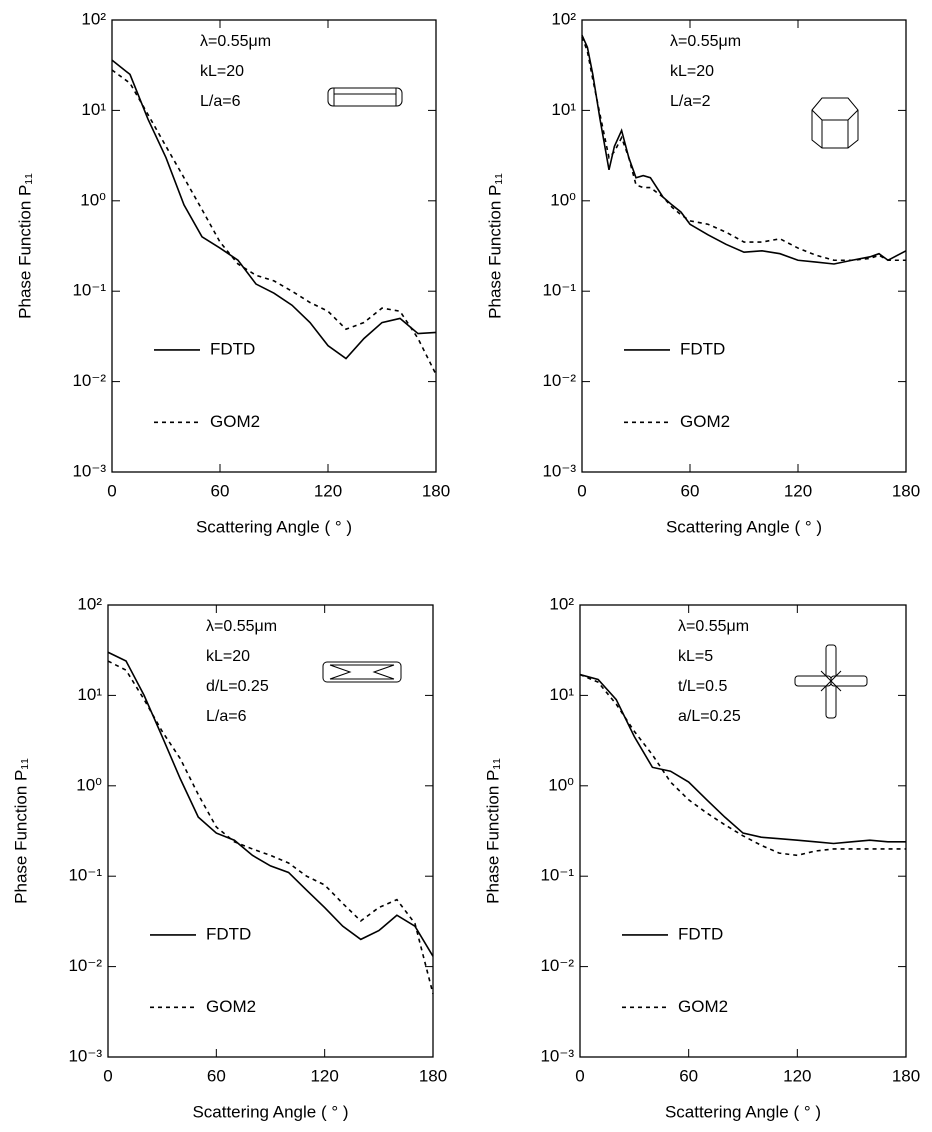 The width and height of the screenshot is (932, 1132). What do you see at coordinates (702, 686) in the screenshot?
I see `annotation: t/L=0.5` at bounding box center [702, 686].